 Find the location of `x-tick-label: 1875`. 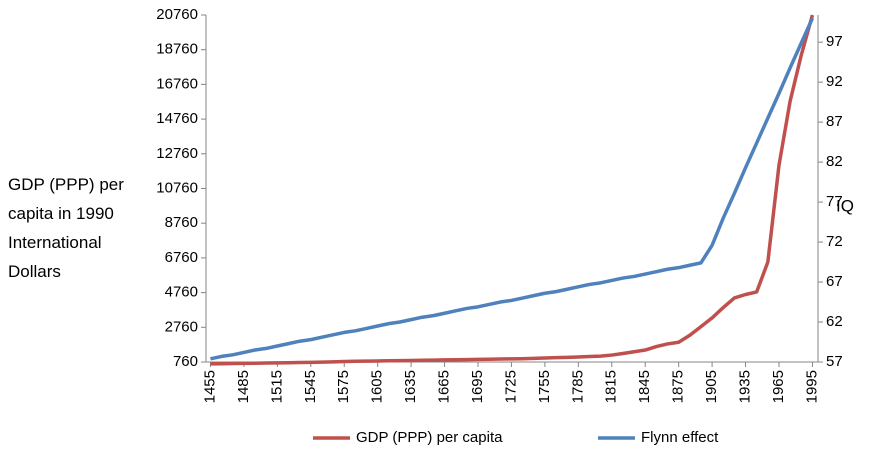

x-tick-label: 1875 is located at coordinates (678, 386).